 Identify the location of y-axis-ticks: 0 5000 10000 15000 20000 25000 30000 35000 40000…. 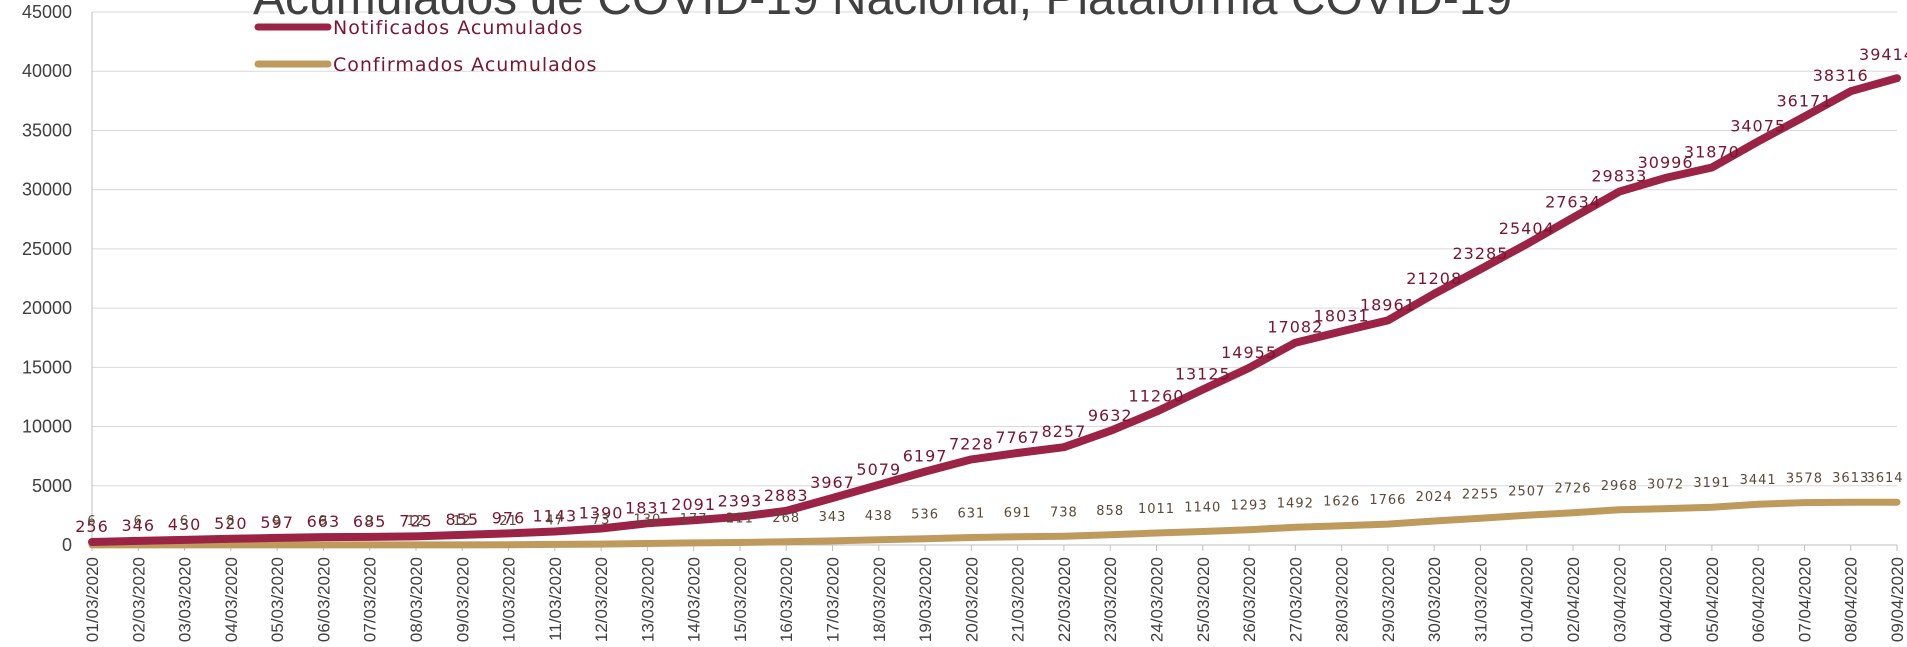
(47, 278).